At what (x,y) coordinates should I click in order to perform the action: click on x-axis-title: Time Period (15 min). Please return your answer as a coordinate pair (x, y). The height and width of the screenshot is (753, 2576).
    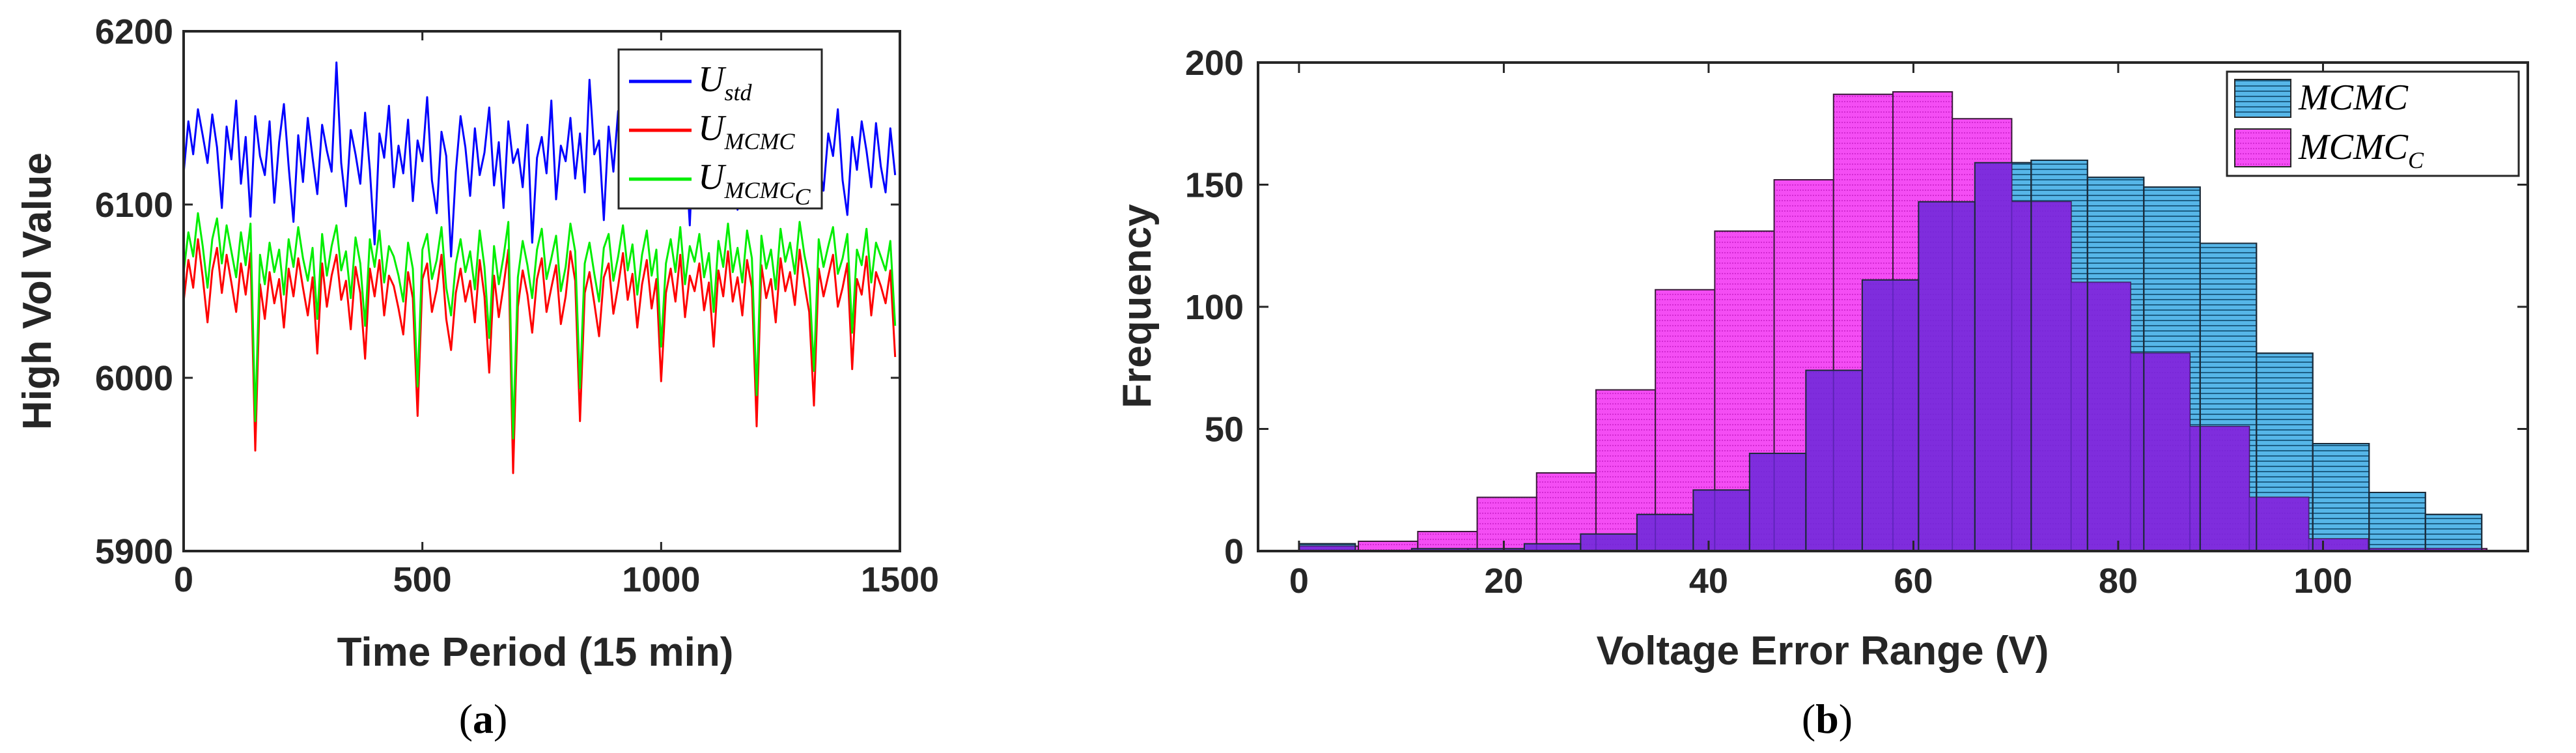
    Looking at the image, I should click on (535, 653).